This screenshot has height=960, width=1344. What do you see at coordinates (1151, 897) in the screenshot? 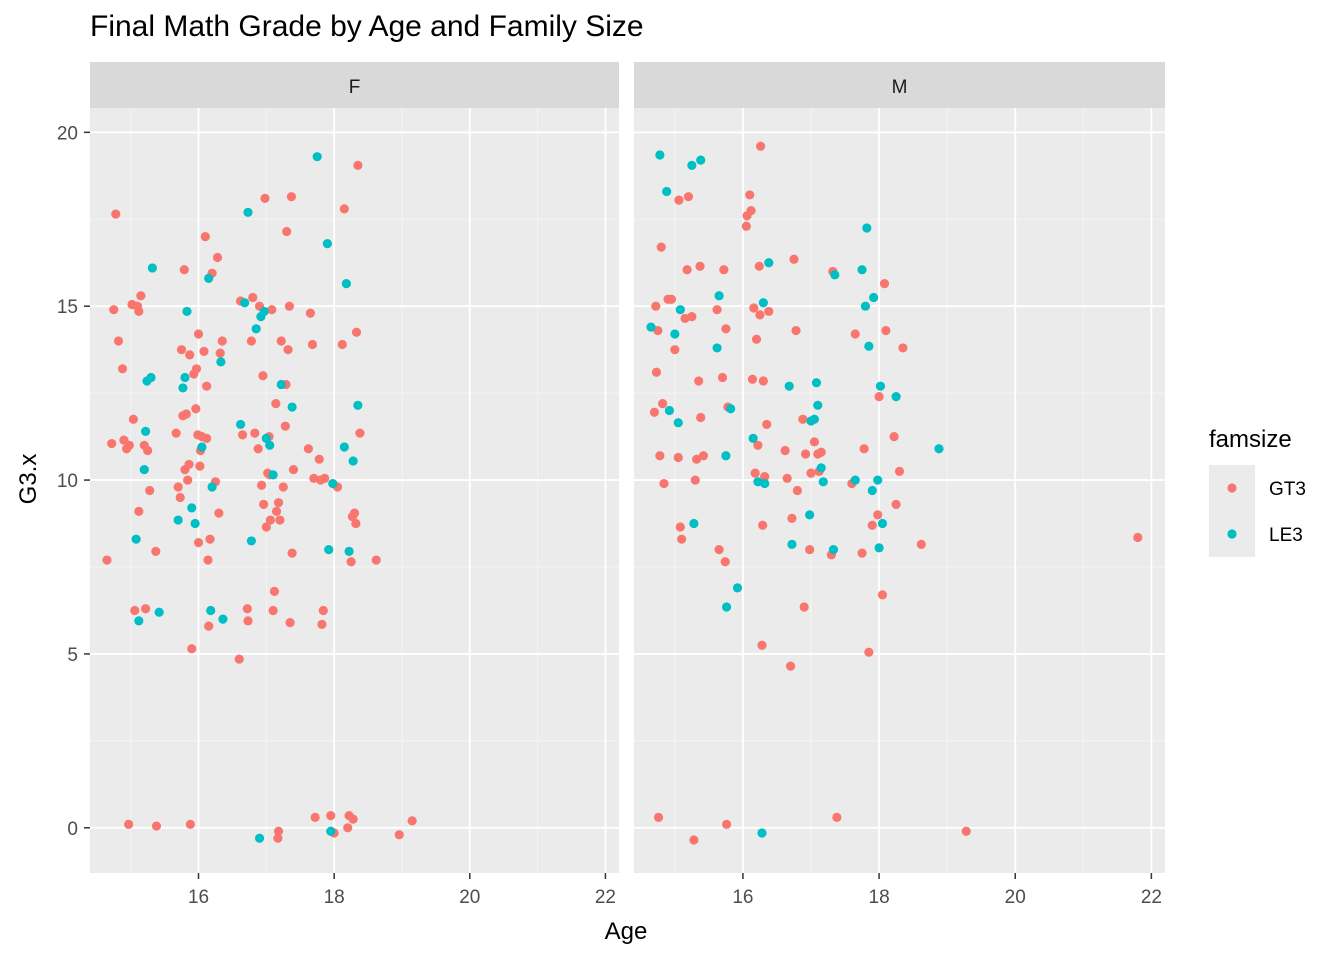
I see `x-tick-label: 22` at bounding box center [1151, 897].